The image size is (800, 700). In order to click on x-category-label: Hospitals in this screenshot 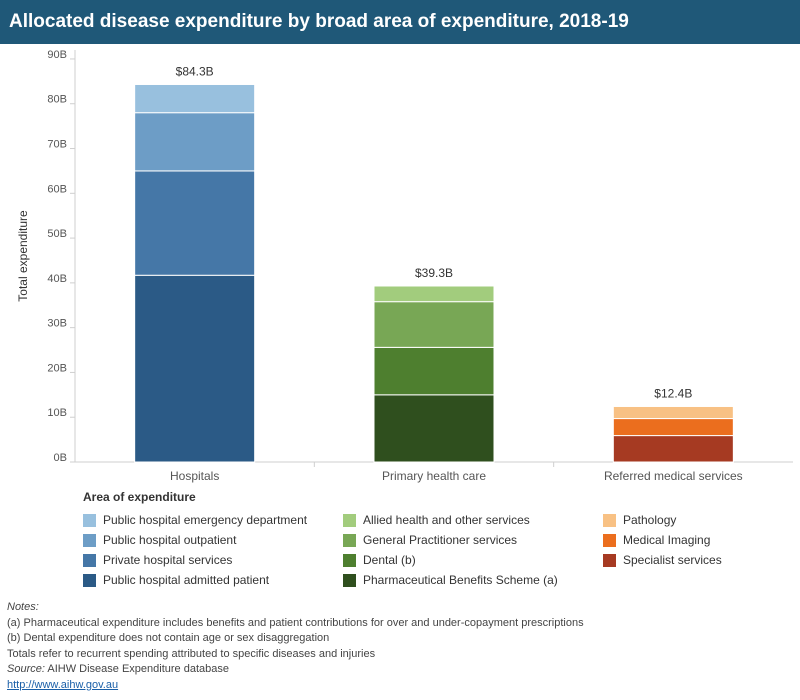, I will do `click(194, 476)`.